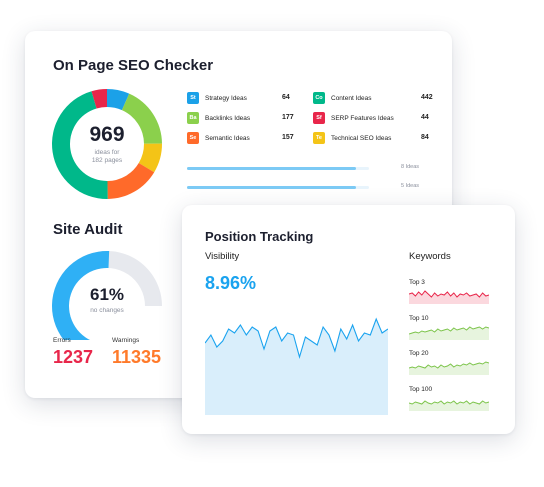 This screenshot has width=544, height=487. I want to click on idea-row-sf: Sf SERP Features Ideas, so click(353, 118).